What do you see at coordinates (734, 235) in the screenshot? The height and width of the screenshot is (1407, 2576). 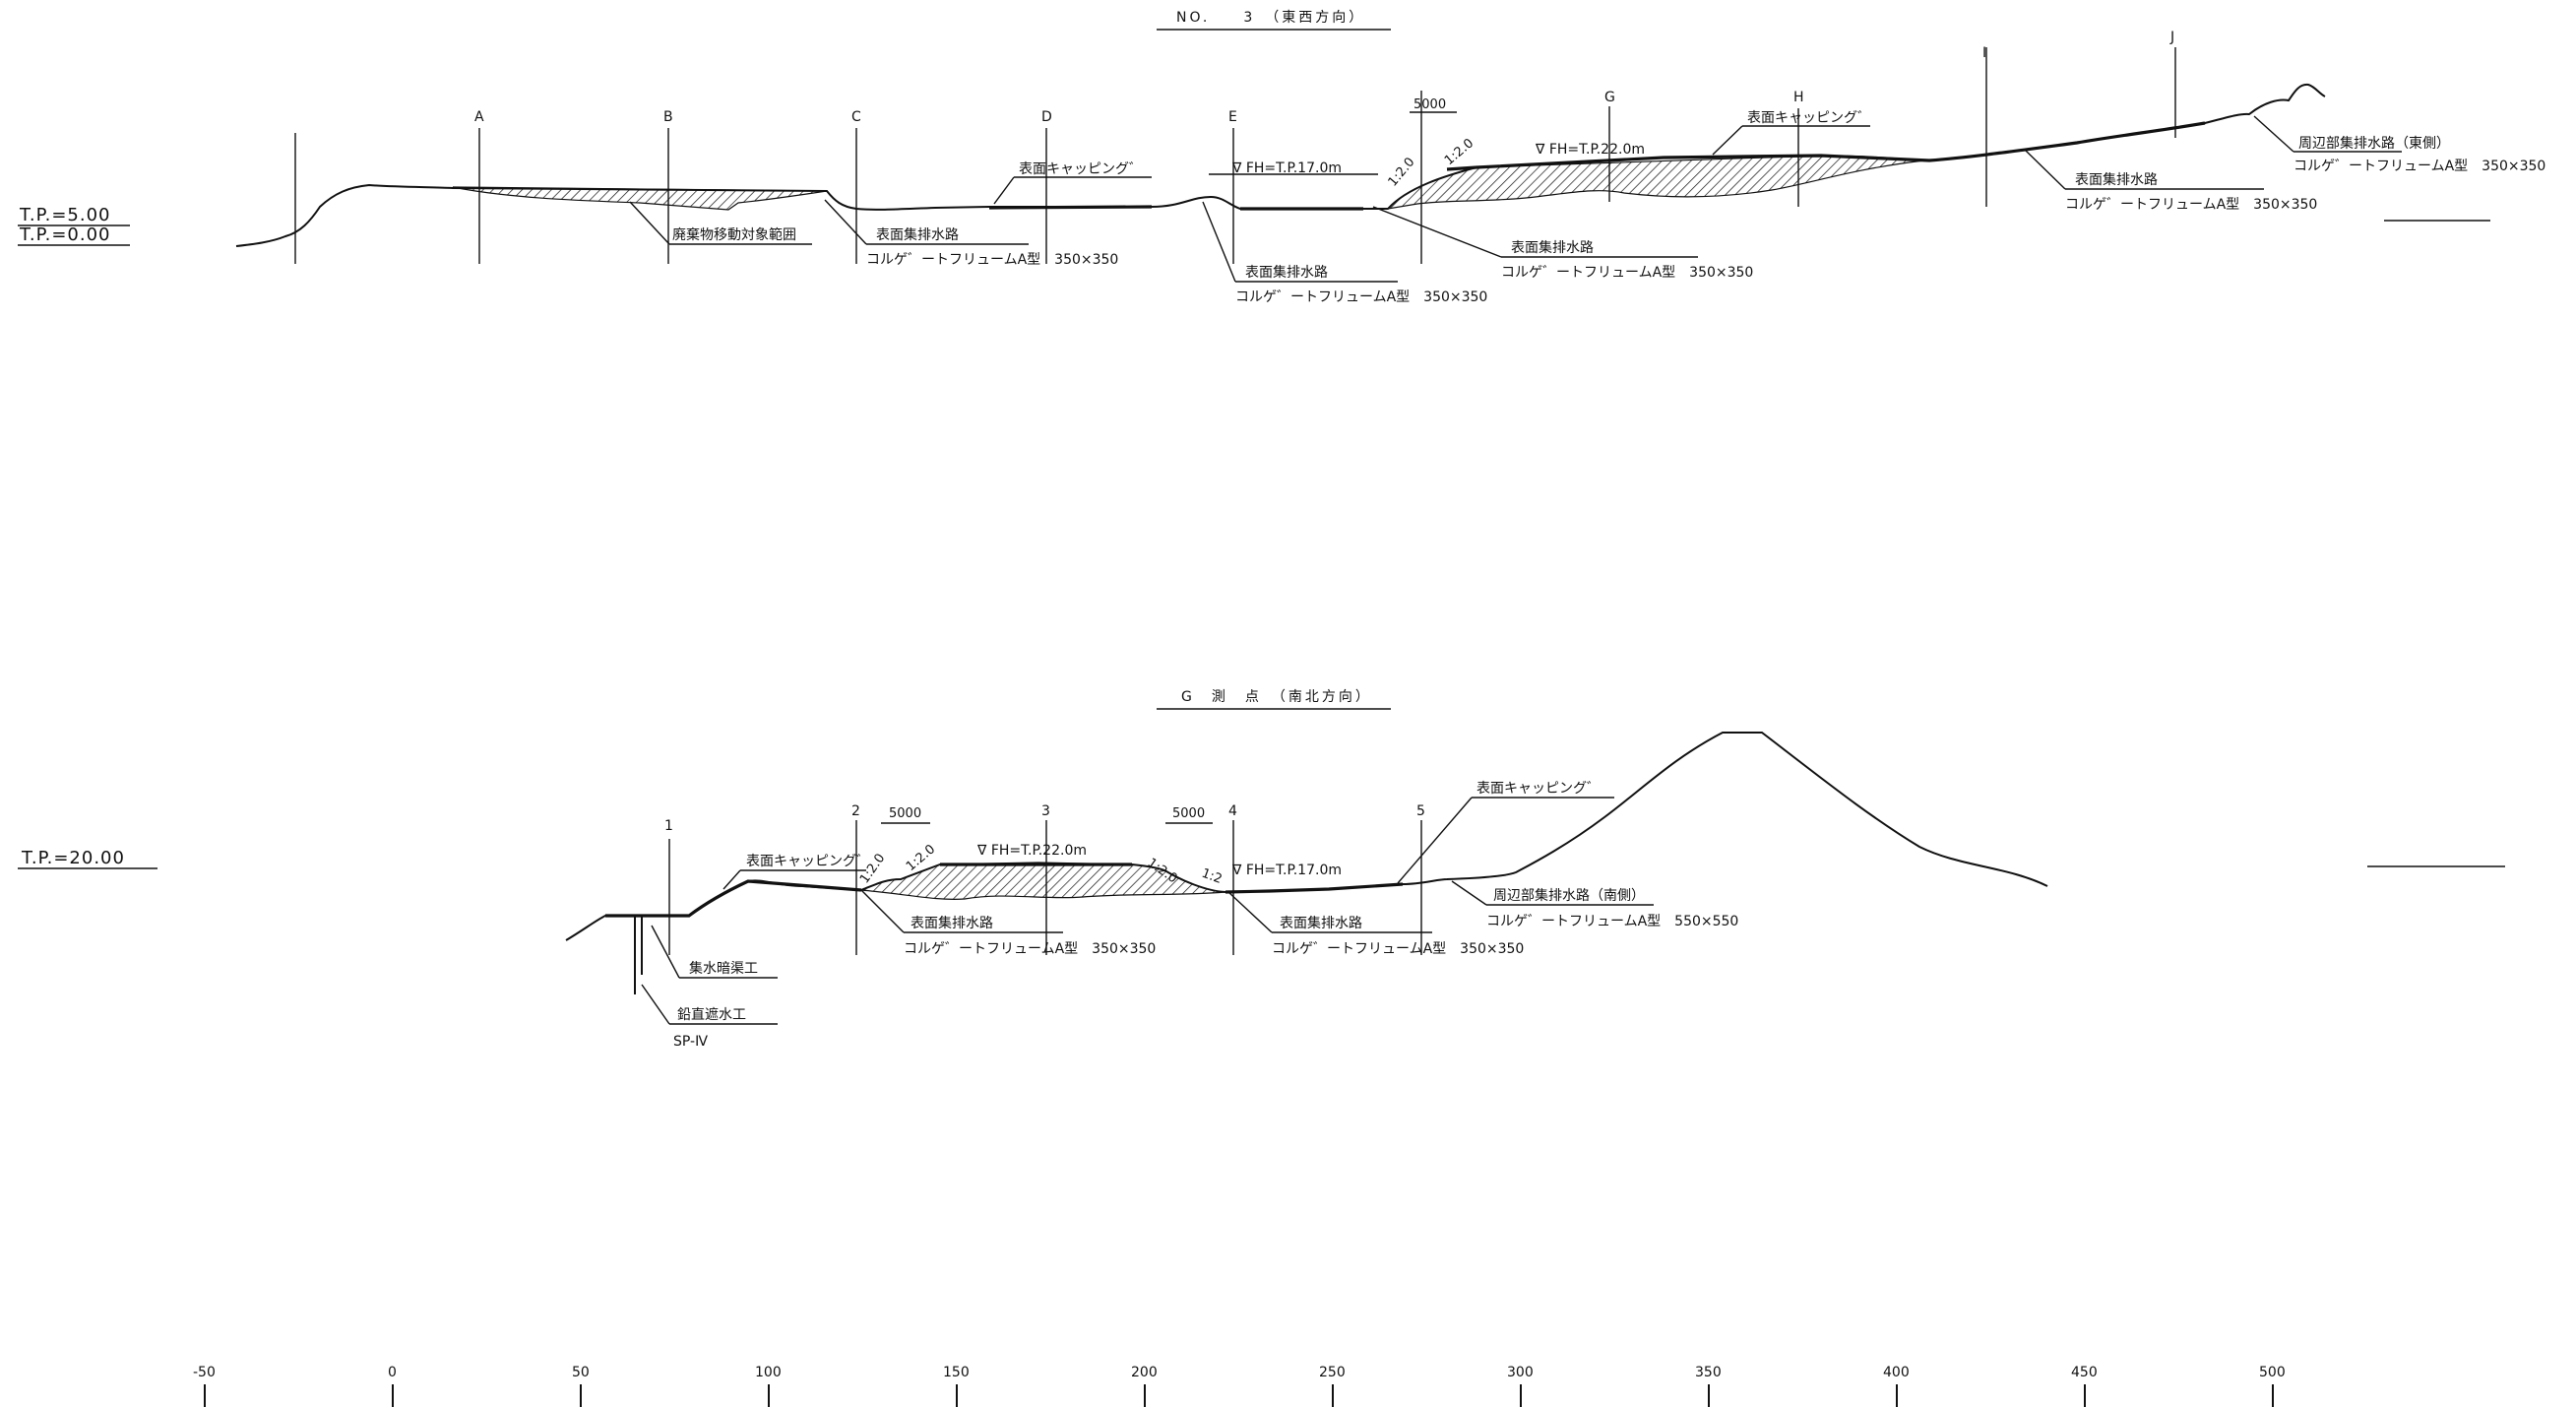 I see `waste-range-label: 廃棄物移動対象範囲` at bounding box center [734, 235].